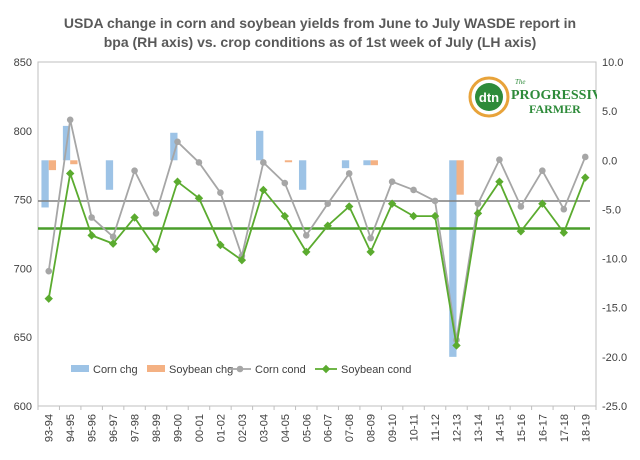 The image size is (640, 460). I want to click on x-axis-tick-label: 13-14, so click(479, 428).